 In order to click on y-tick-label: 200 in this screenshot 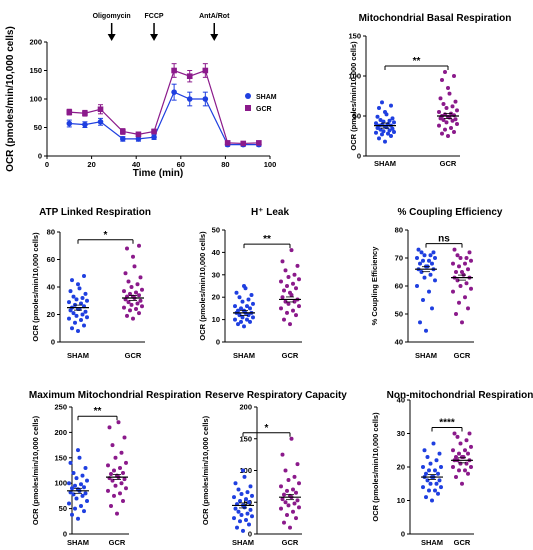, I will do `click(60, 432)`.